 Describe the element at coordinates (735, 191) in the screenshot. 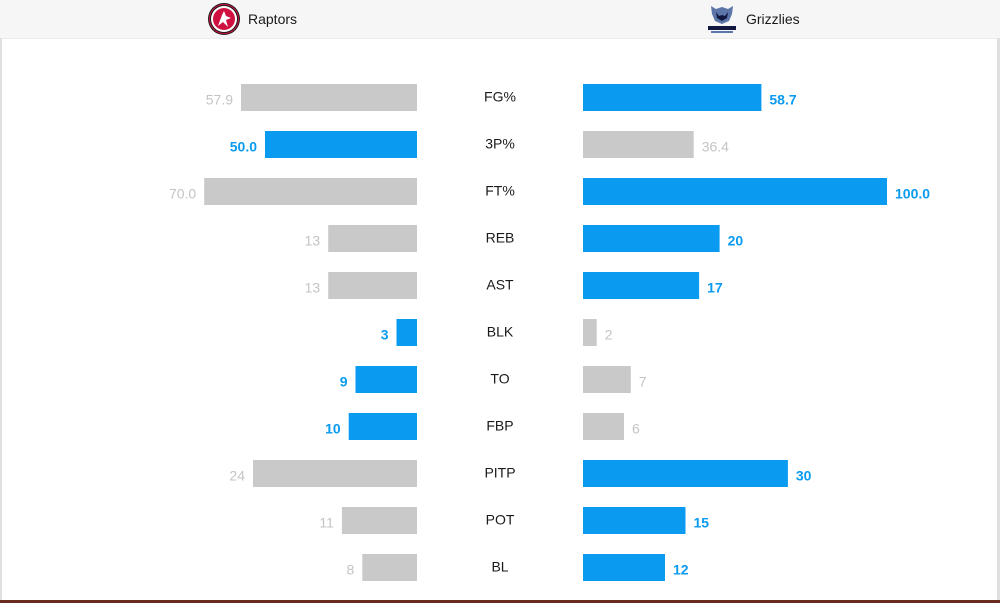

I see `bar-grizzlies-FT%` at that location.